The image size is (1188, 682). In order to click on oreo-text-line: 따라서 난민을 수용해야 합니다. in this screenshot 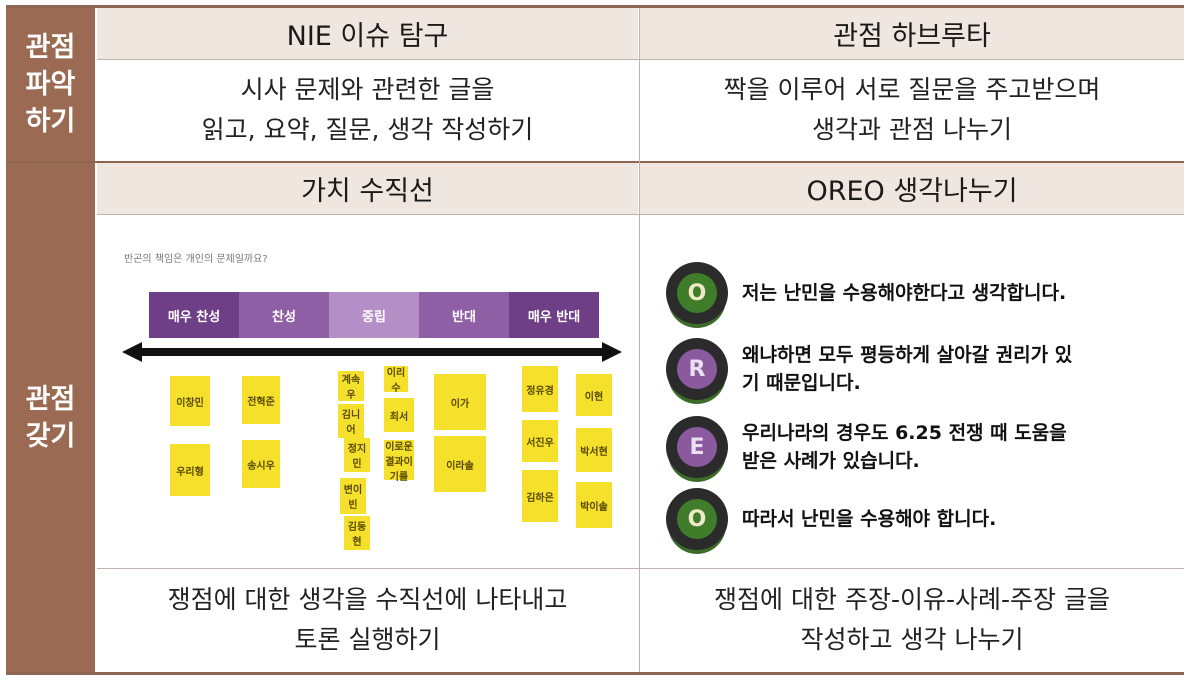, I will do `click(869, 519)`.